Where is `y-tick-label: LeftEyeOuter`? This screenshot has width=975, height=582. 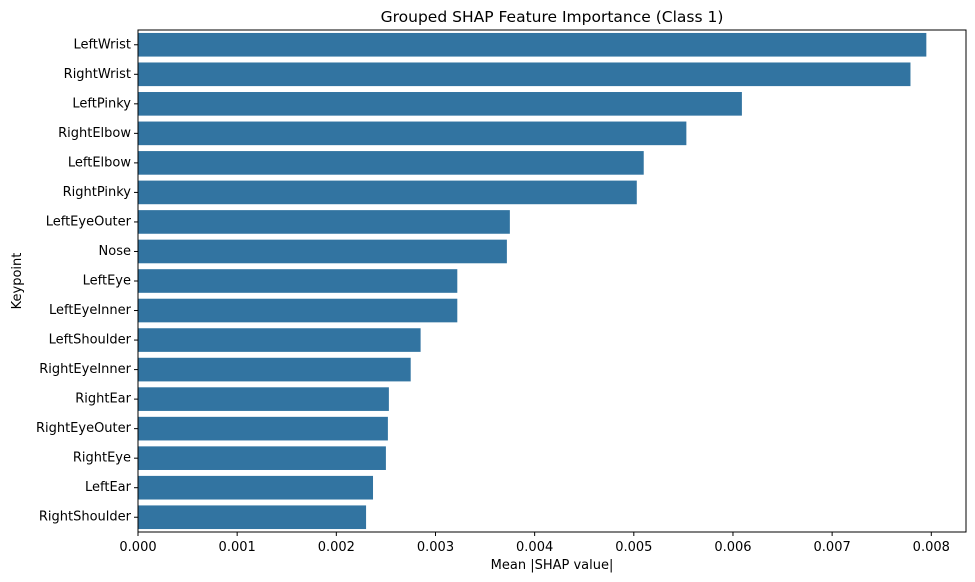
y-tick-label: LeftEyeOuter is located at coordinates (89, 221).